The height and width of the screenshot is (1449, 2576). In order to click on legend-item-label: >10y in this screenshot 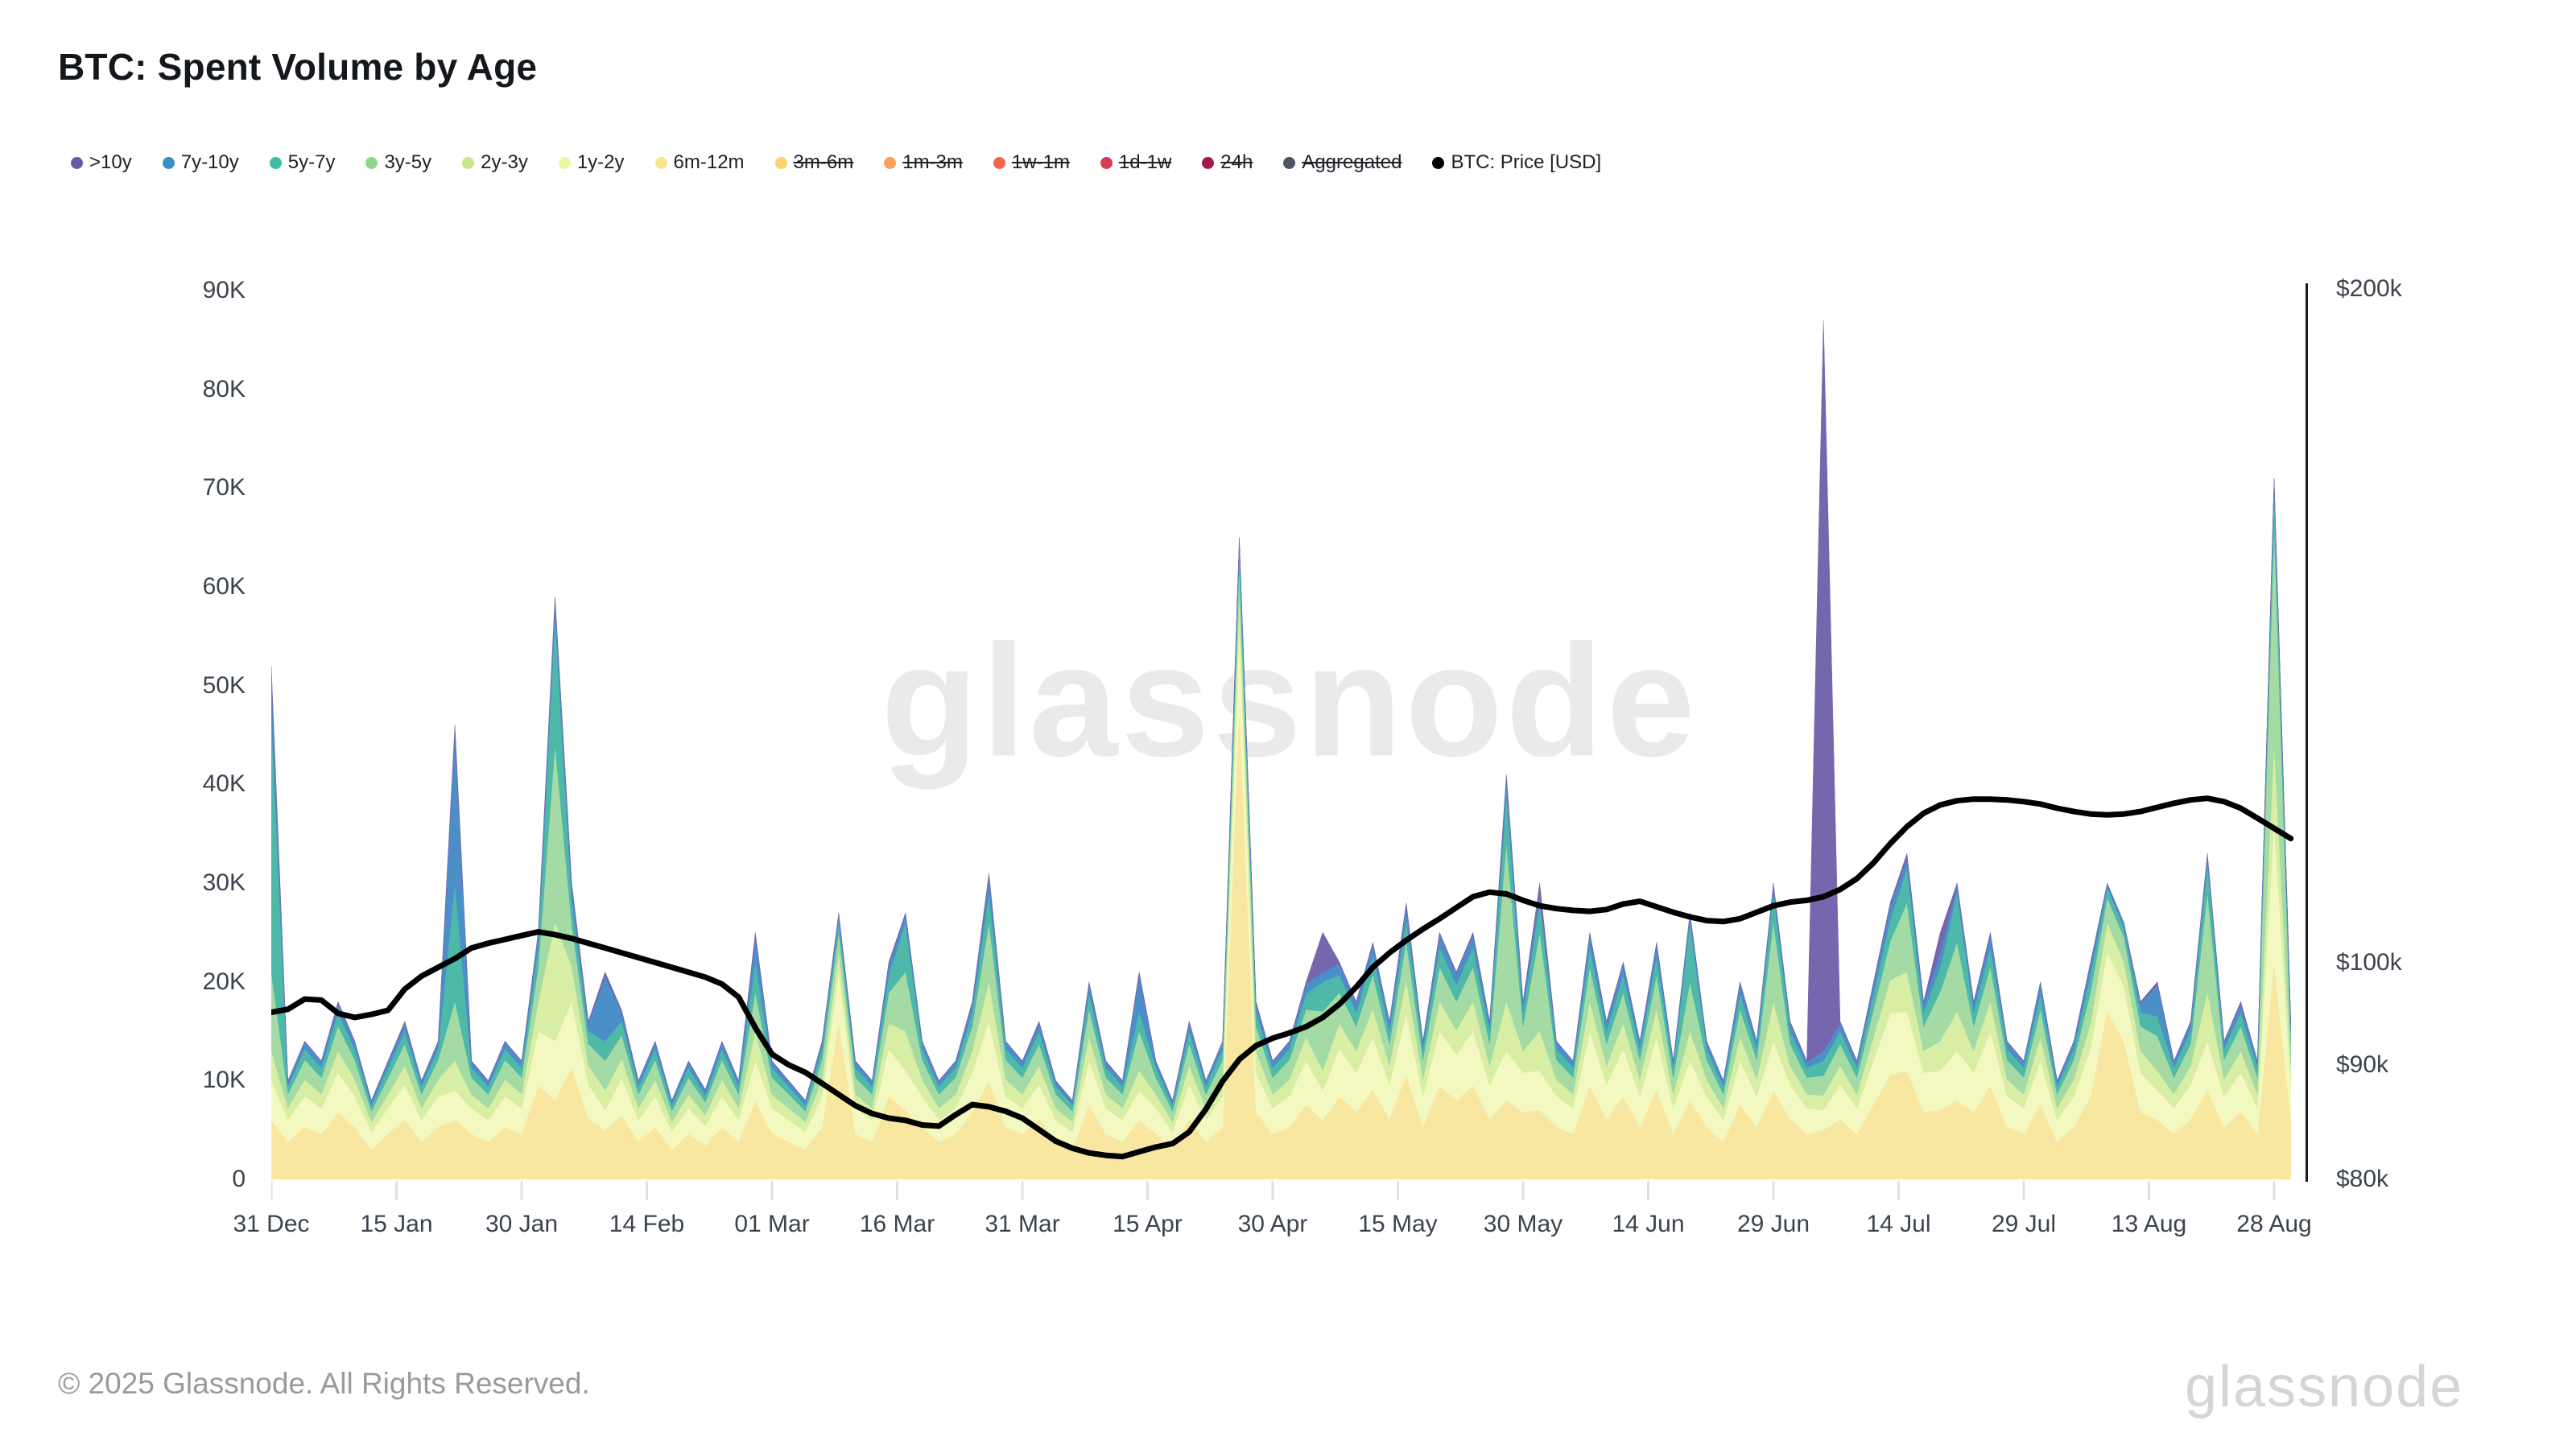, I will do `click(111, 162)`.